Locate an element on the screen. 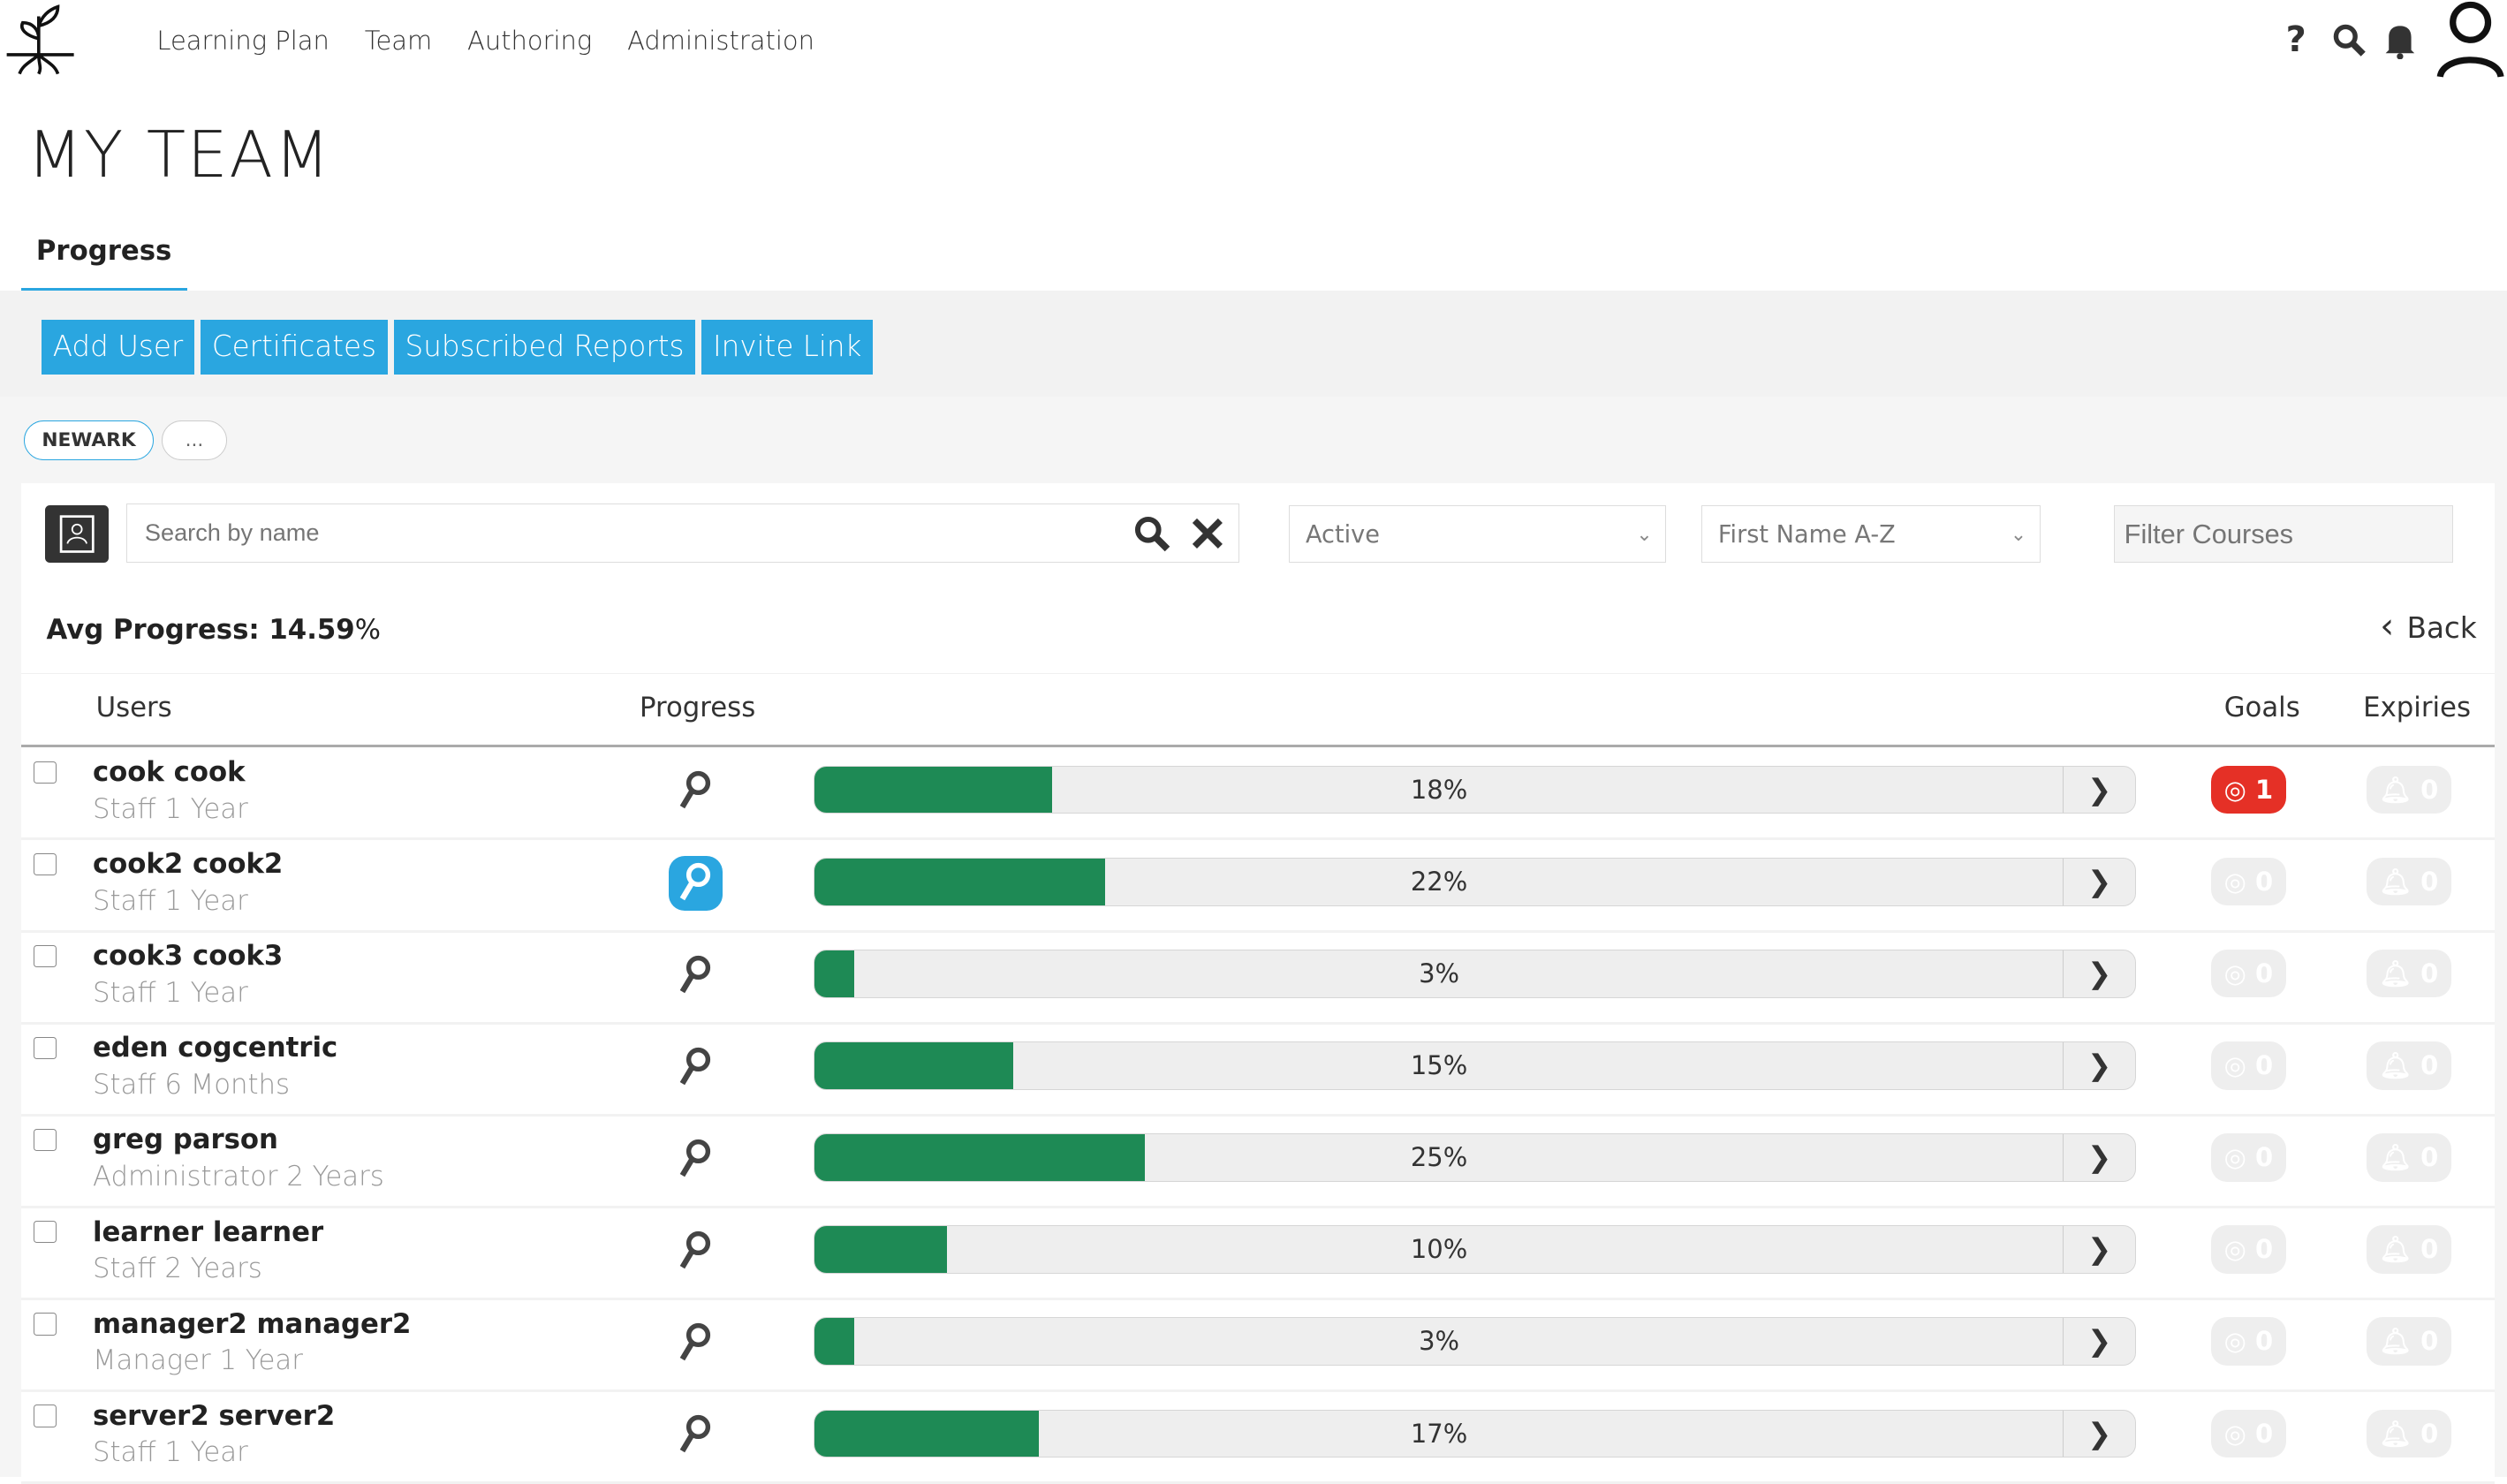  avg-progress: Avg Progress: 14.59% is located at coordinates (213, 630).